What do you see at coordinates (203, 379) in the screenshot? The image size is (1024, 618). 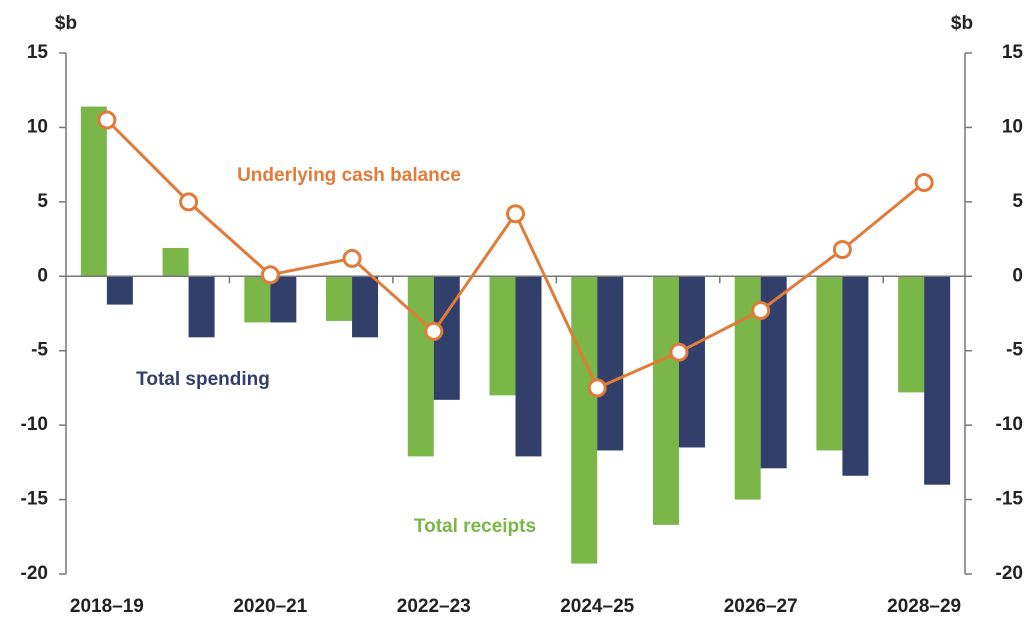 I see `series-label: Total spending` at bounding box center [203, 379].